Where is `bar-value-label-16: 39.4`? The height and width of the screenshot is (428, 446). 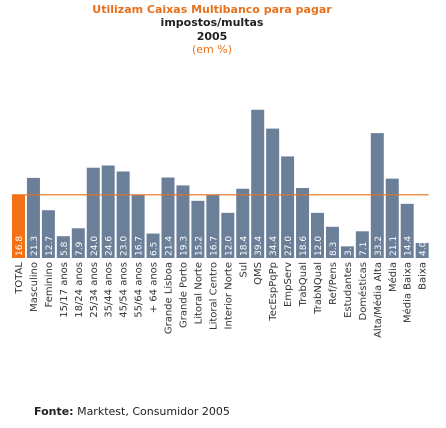
bar-value-label-16: 39.4 is located at coordinates (259, 246).